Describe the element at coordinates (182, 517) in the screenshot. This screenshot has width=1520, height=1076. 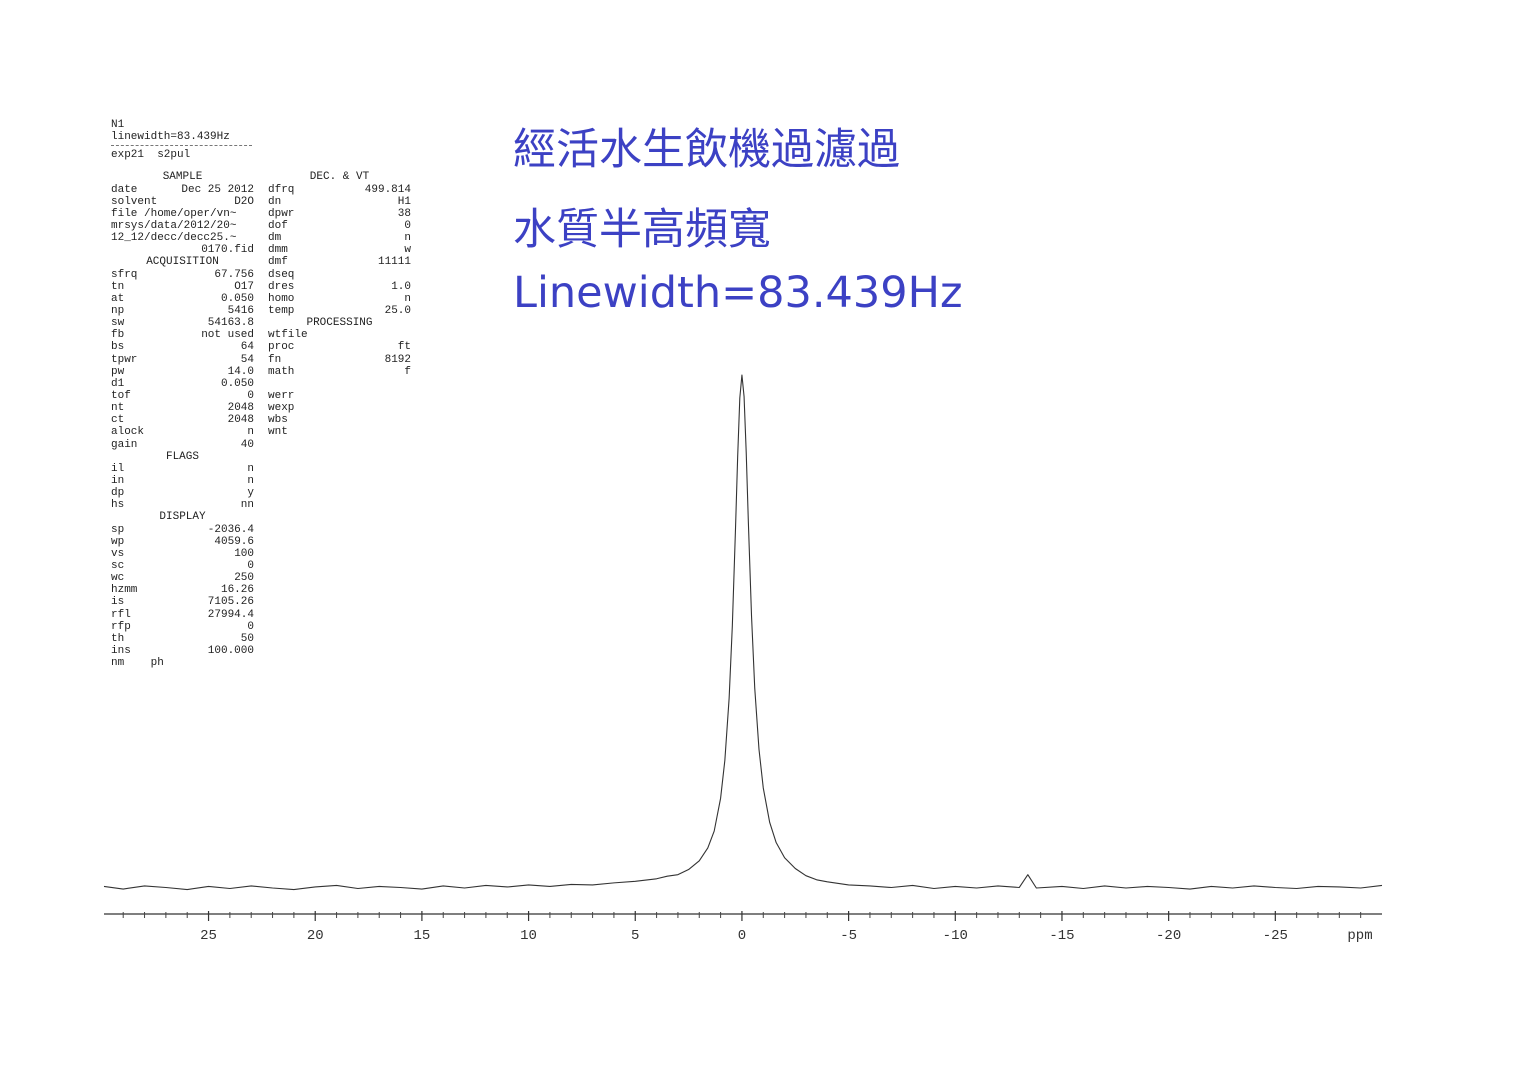
I see `section-heading: DISPLAY` at that location.